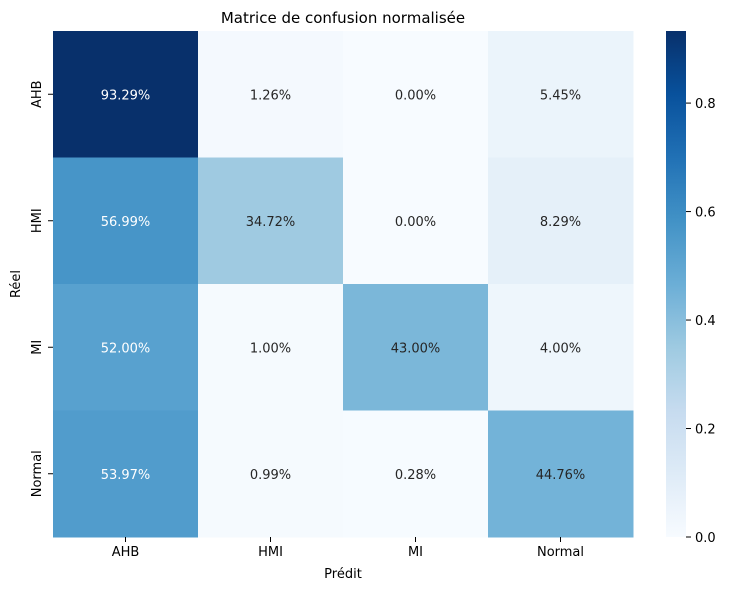  I want to click on heatmap-cell-label: 0.28%, so click(415, 475).